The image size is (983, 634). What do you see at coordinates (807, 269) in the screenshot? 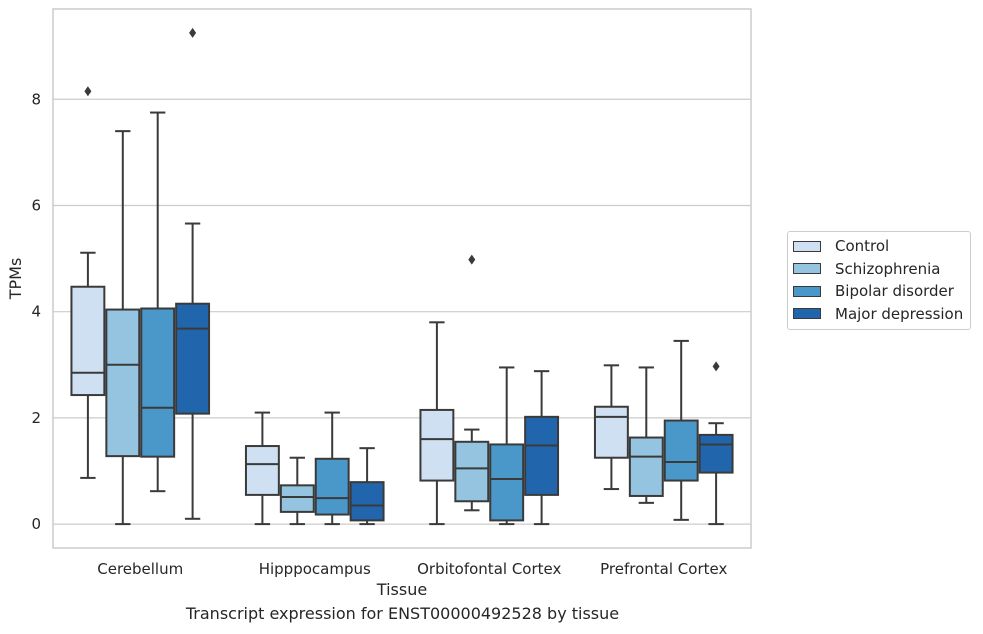
I see `legend-swatch-schizophrenia` at bounding box center [807, 269].